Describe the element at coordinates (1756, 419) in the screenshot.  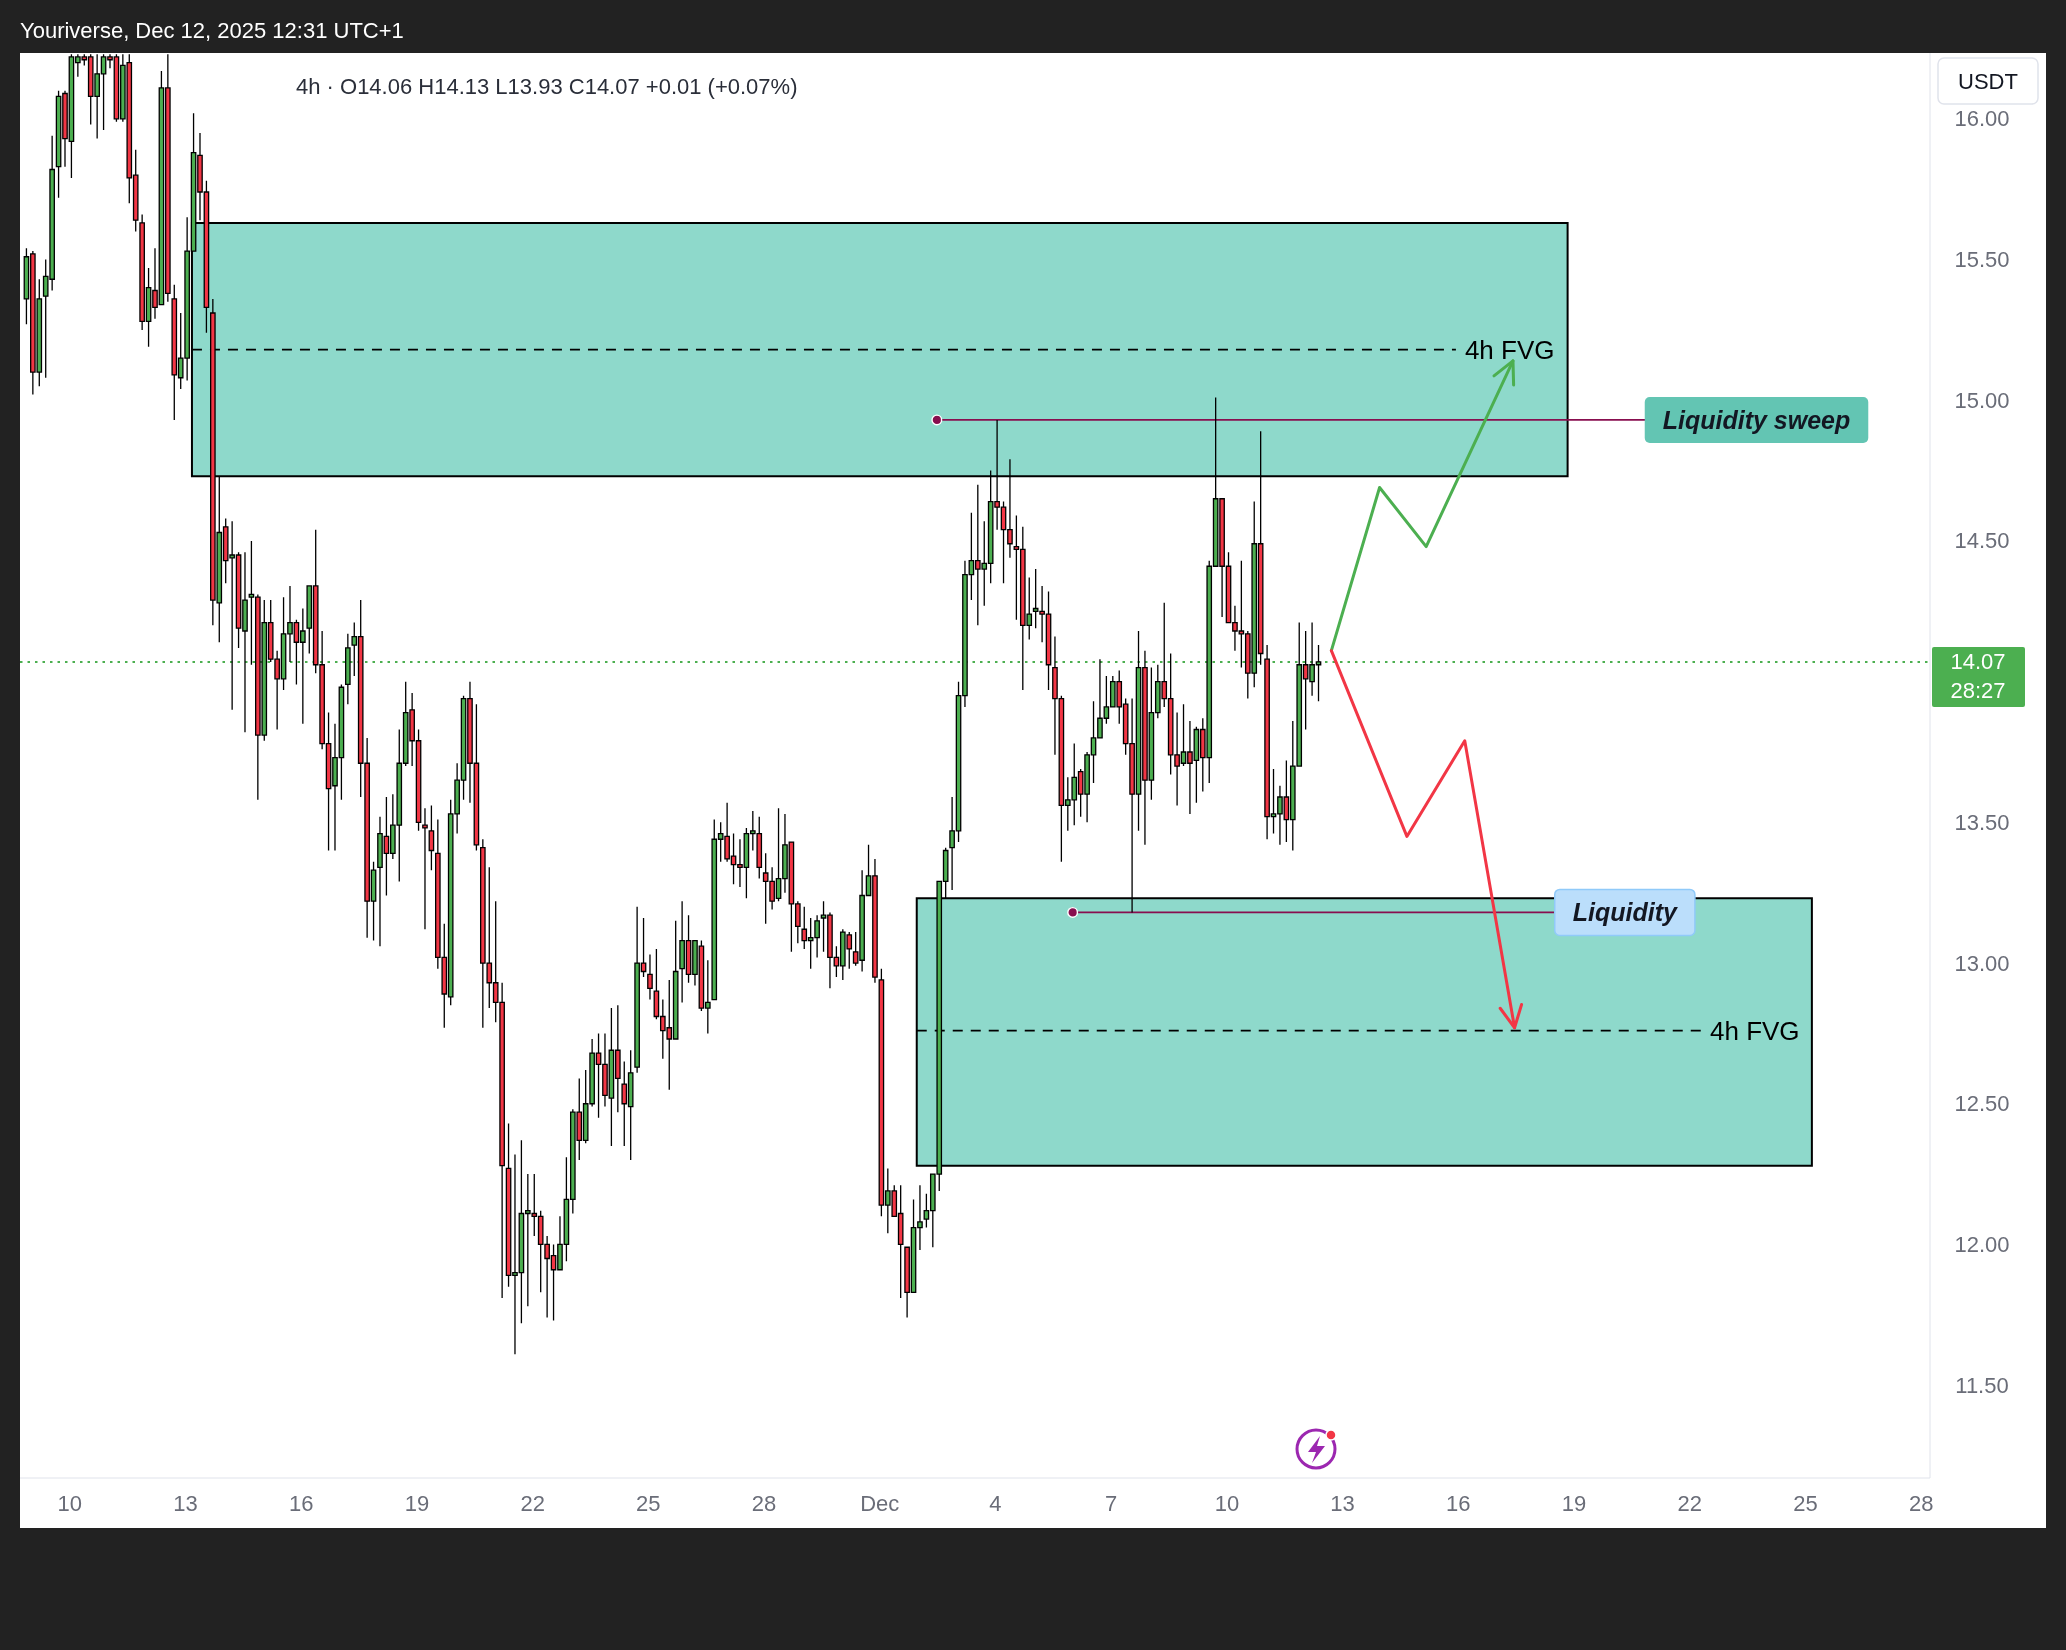
I see `series-label: Liquidity sweep` at that location.